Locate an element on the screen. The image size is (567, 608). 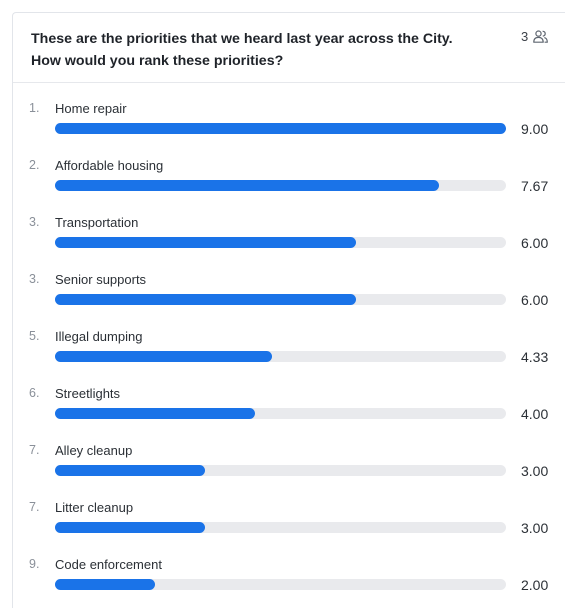
ranking-row: 3. Senior supports 6.00 is located at coordinates (289, 300).